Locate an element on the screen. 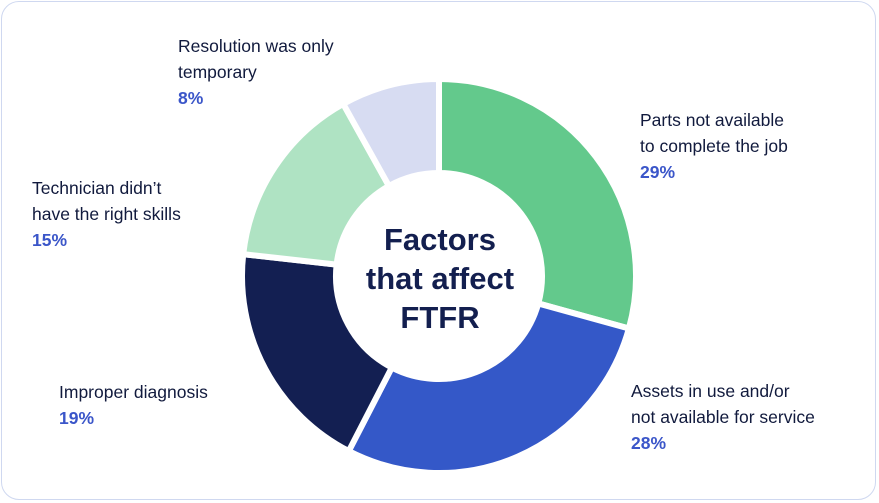 Image resolution: width=879 pixels, height=503 pixels. center-title-line-3: FTFR is located at coordinates (440, 317).